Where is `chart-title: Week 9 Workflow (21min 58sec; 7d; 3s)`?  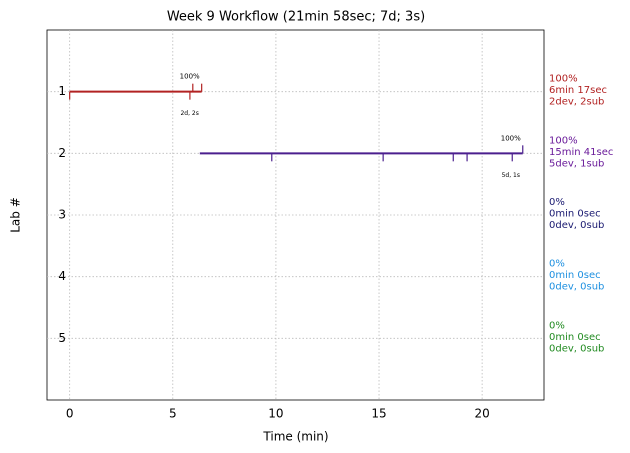 chart-title: Week 9 Workflow (21min 58sec; 7d; 3s) is located at coordinates (296, 17).